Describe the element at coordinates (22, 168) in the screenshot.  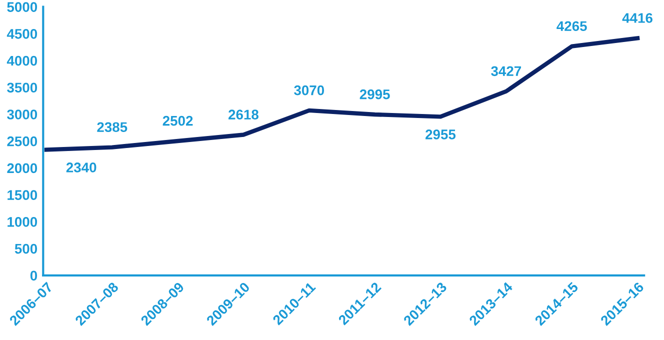
I see `y-tick-label: 2000` at that location.